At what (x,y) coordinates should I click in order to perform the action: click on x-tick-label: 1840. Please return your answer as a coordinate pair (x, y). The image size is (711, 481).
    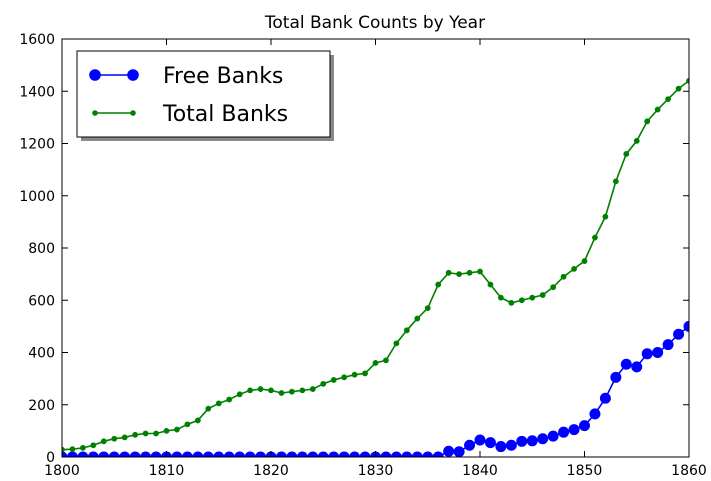
    Looking at the image, I should click on (480, 471).